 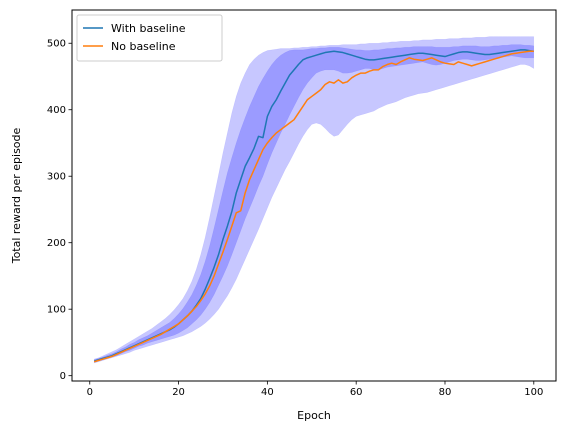 I want to click on x-tick-label: 100, so click(x=533, y=392).